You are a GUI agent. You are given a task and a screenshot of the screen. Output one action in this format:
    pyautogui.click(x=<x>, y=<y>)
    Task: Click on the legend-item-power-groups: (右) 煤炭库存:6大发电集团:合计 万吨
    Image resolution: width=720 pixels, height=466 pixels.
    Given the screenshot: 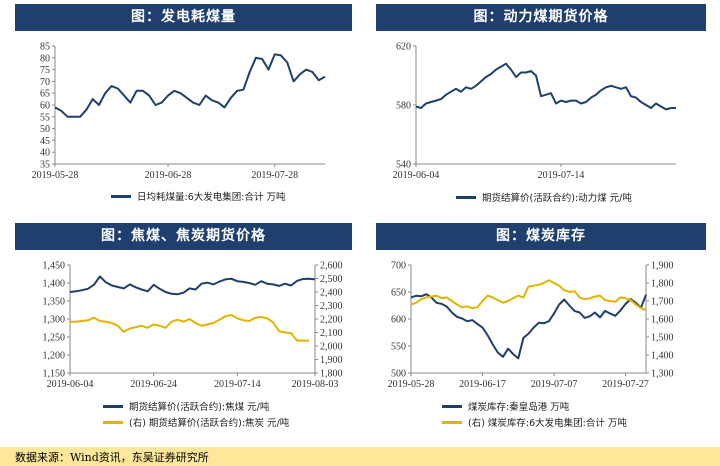 What is the action you would take?
    pyautogui.click(x=534, y=422)
    